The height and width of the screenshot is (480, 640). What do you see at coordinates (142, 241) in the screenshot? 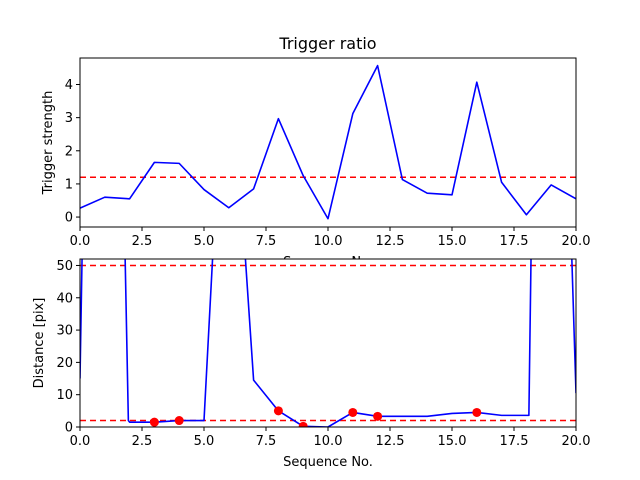
I see `top-chart-x-tick-label-1: 2.5` at bounding box center [142, 241].